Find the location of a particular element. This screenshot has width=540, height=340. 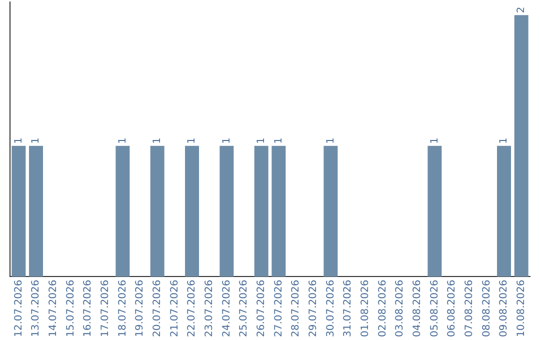

x-tick-label: 29.07.2026 is located at coordinates (313, 309).